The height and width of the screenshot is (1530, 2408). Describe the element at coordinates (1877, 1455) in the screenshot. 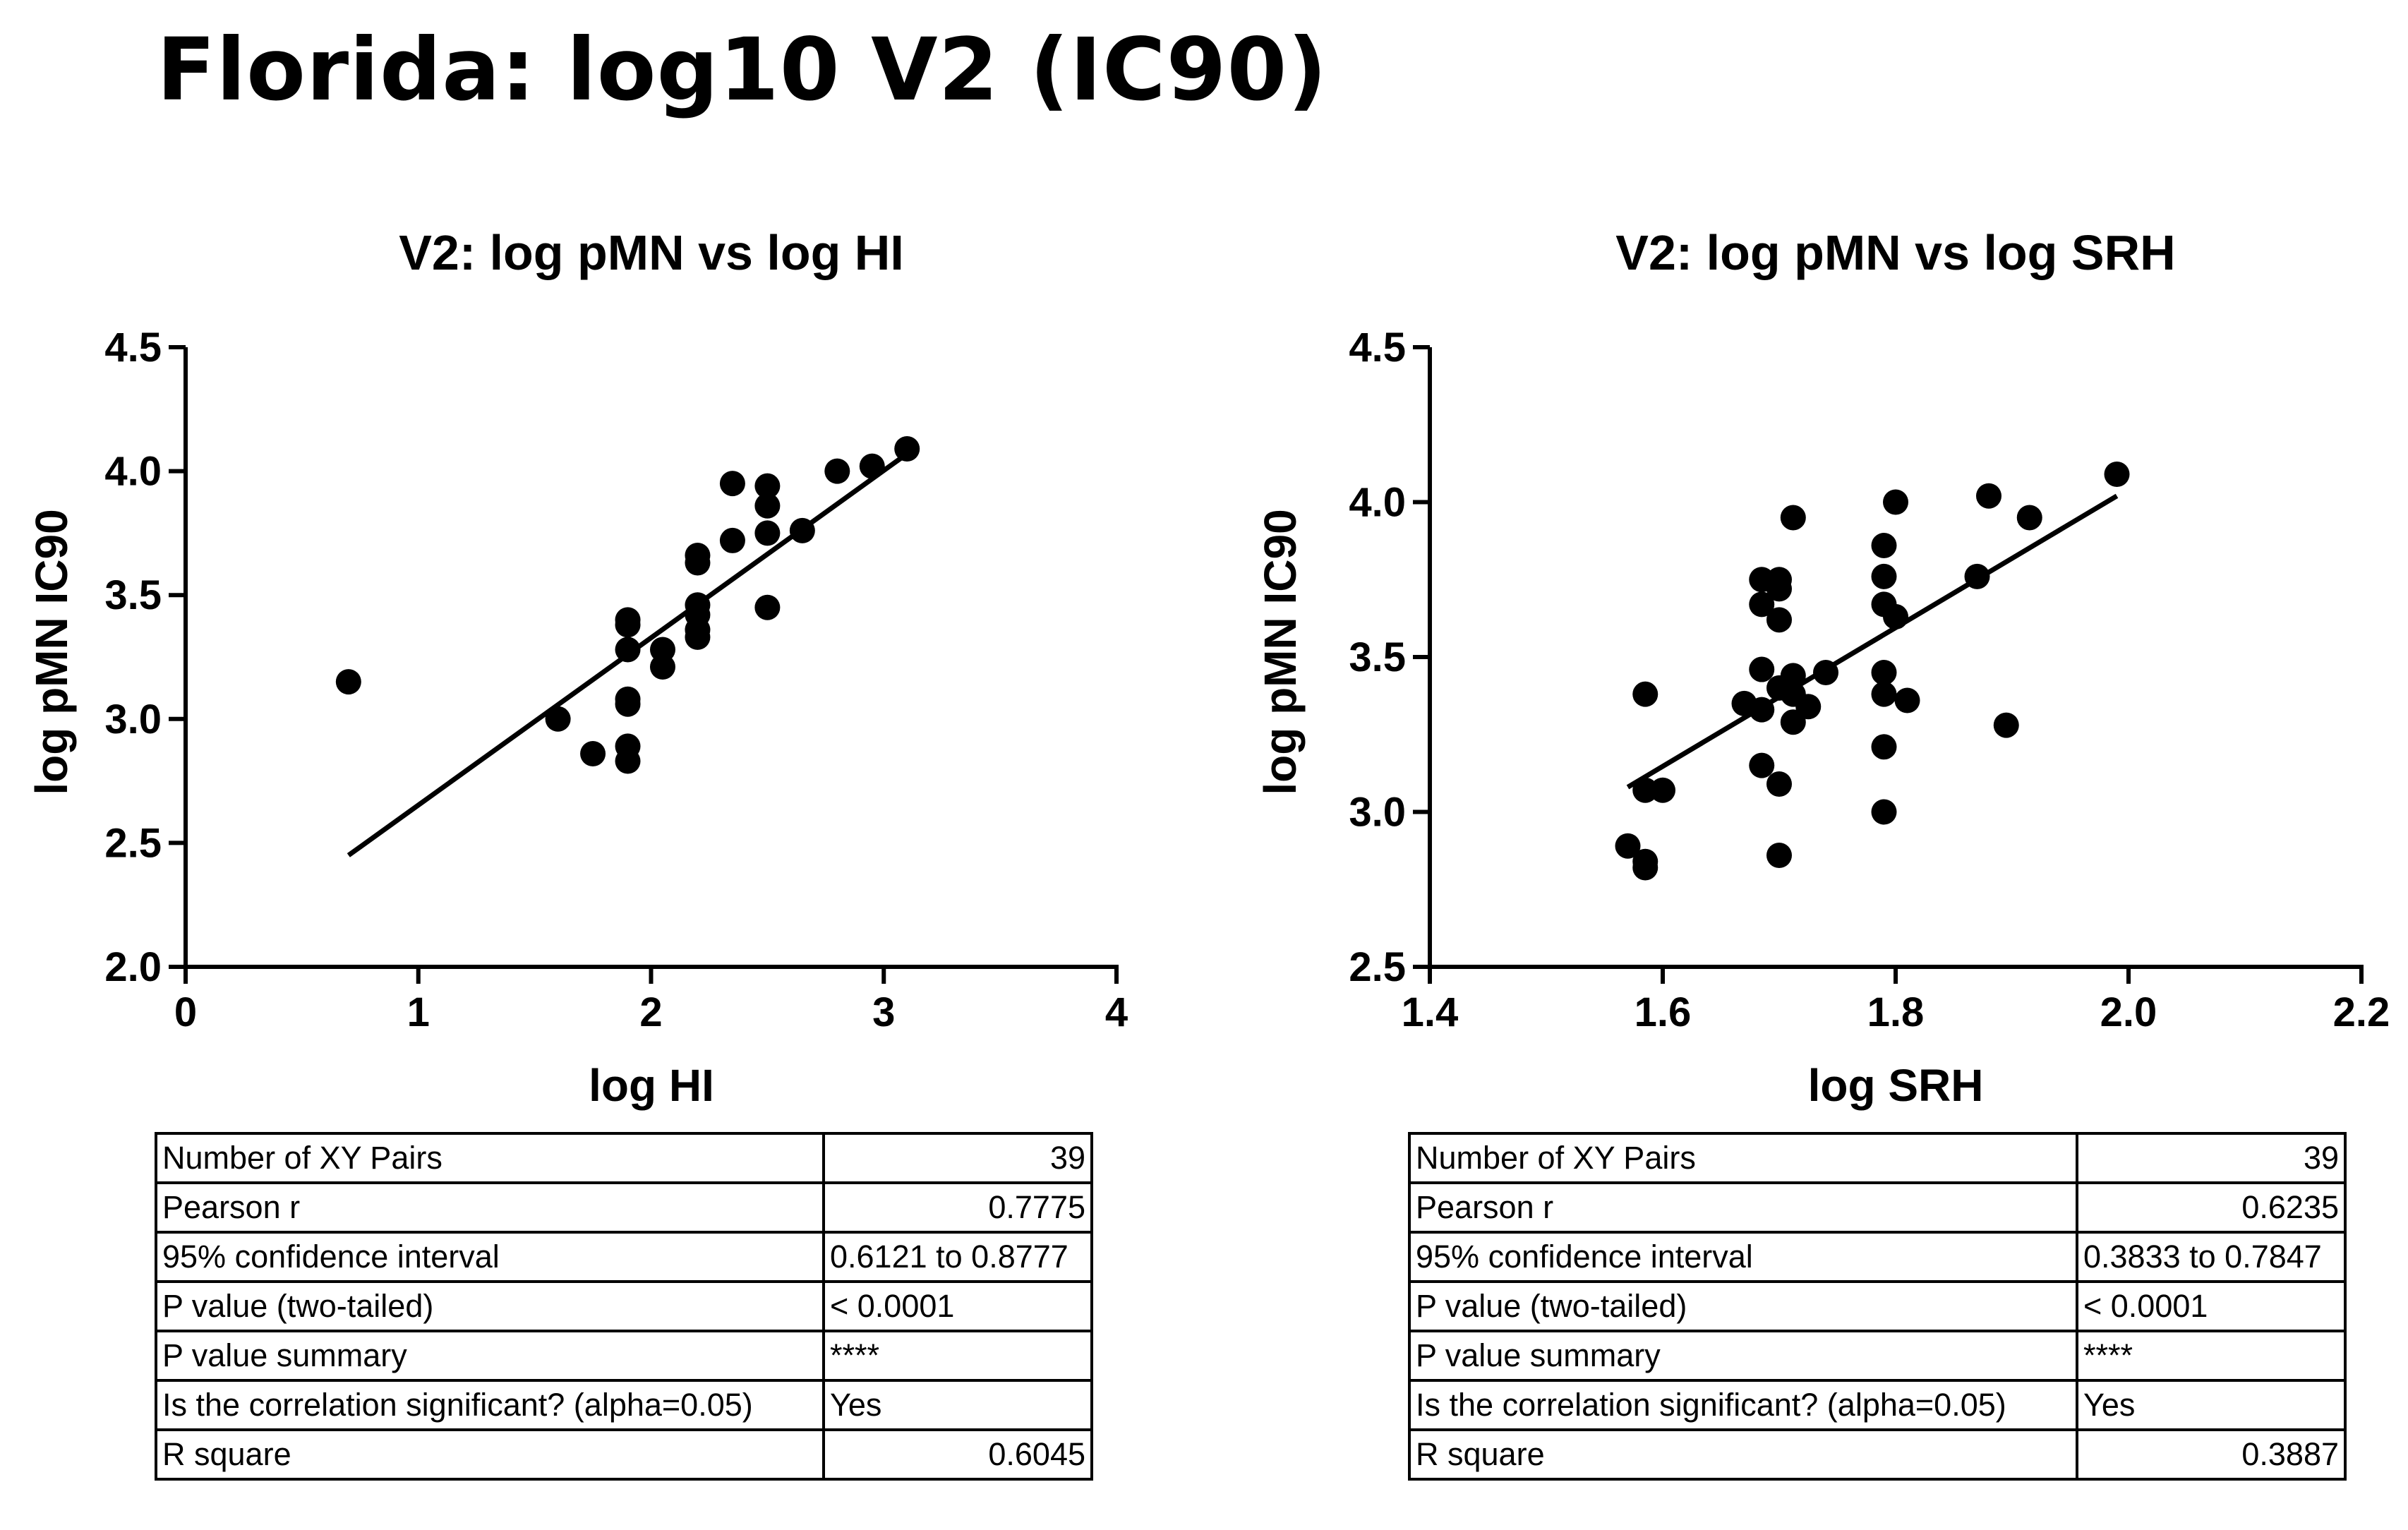

I see `stats-row: R square 0.3887` at that location.